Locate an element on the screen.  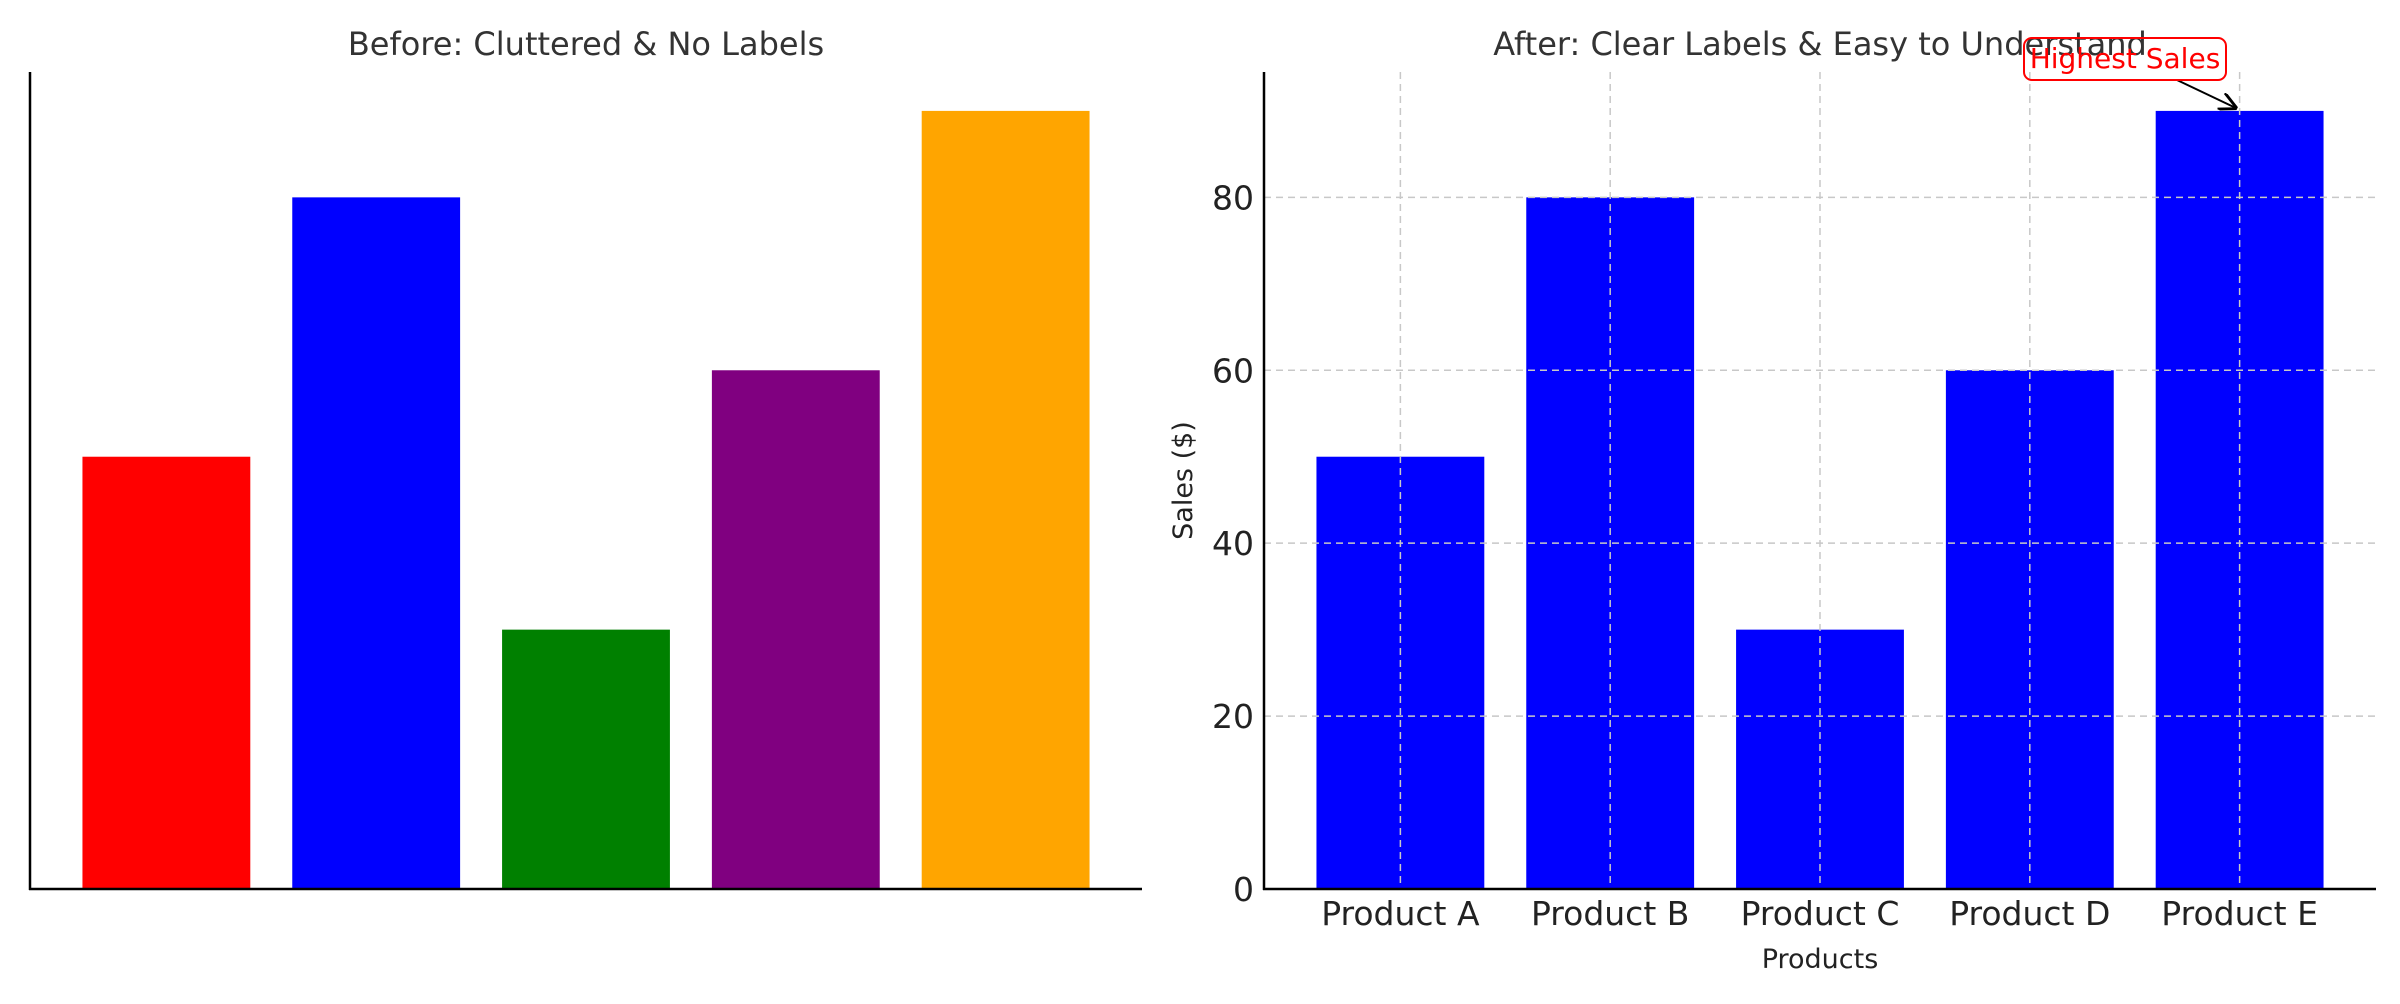
chart-title: After: Clear Labels & Easy to Understand is located at coordinates (1820, 44).